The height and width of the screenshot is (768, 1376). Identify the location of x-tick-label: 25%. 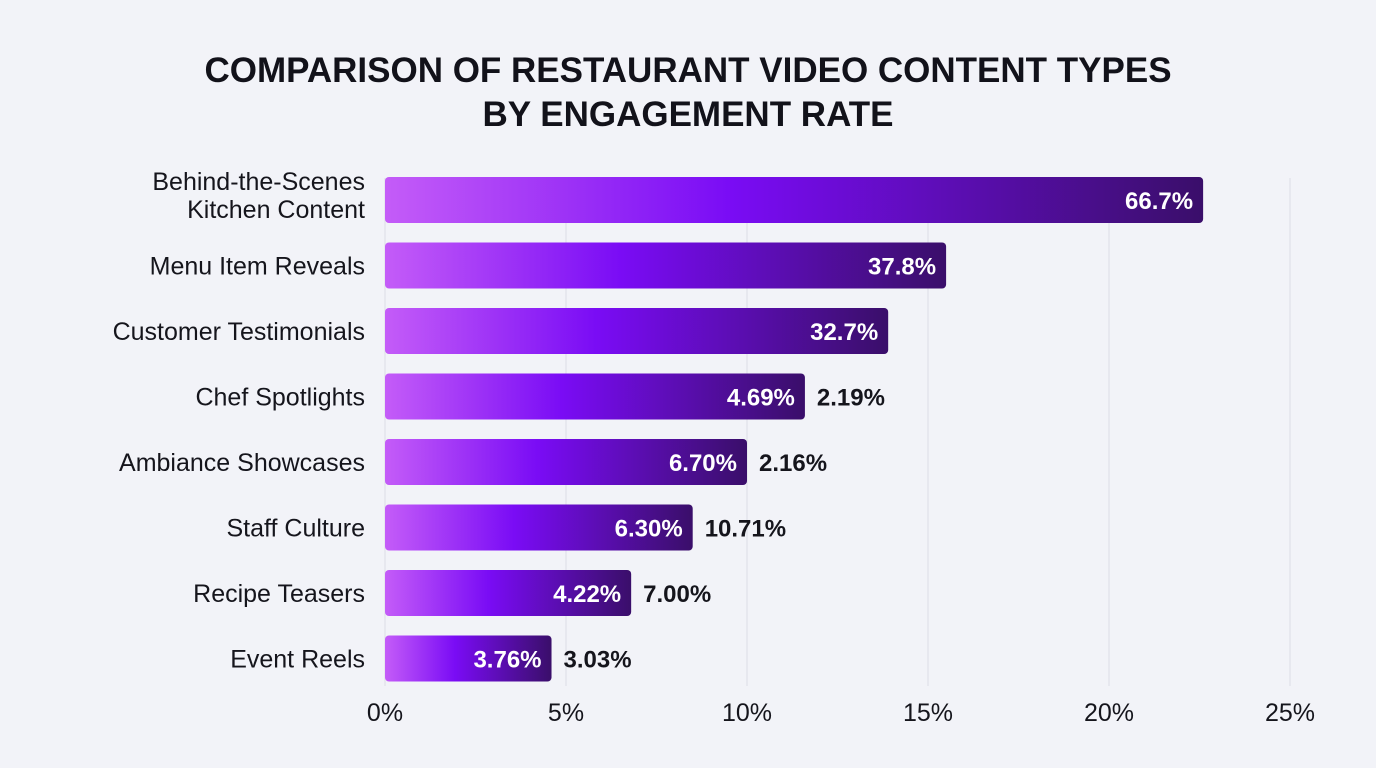
(1290, 713).